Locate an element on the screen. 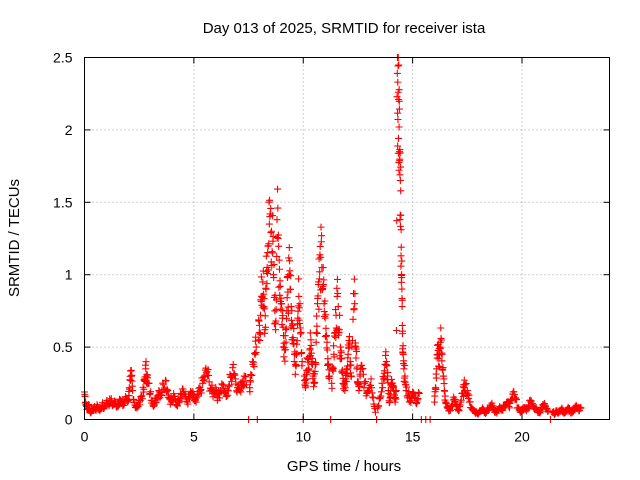  x-axis-label: GPS time / hours is located at coordinates (344, 466).